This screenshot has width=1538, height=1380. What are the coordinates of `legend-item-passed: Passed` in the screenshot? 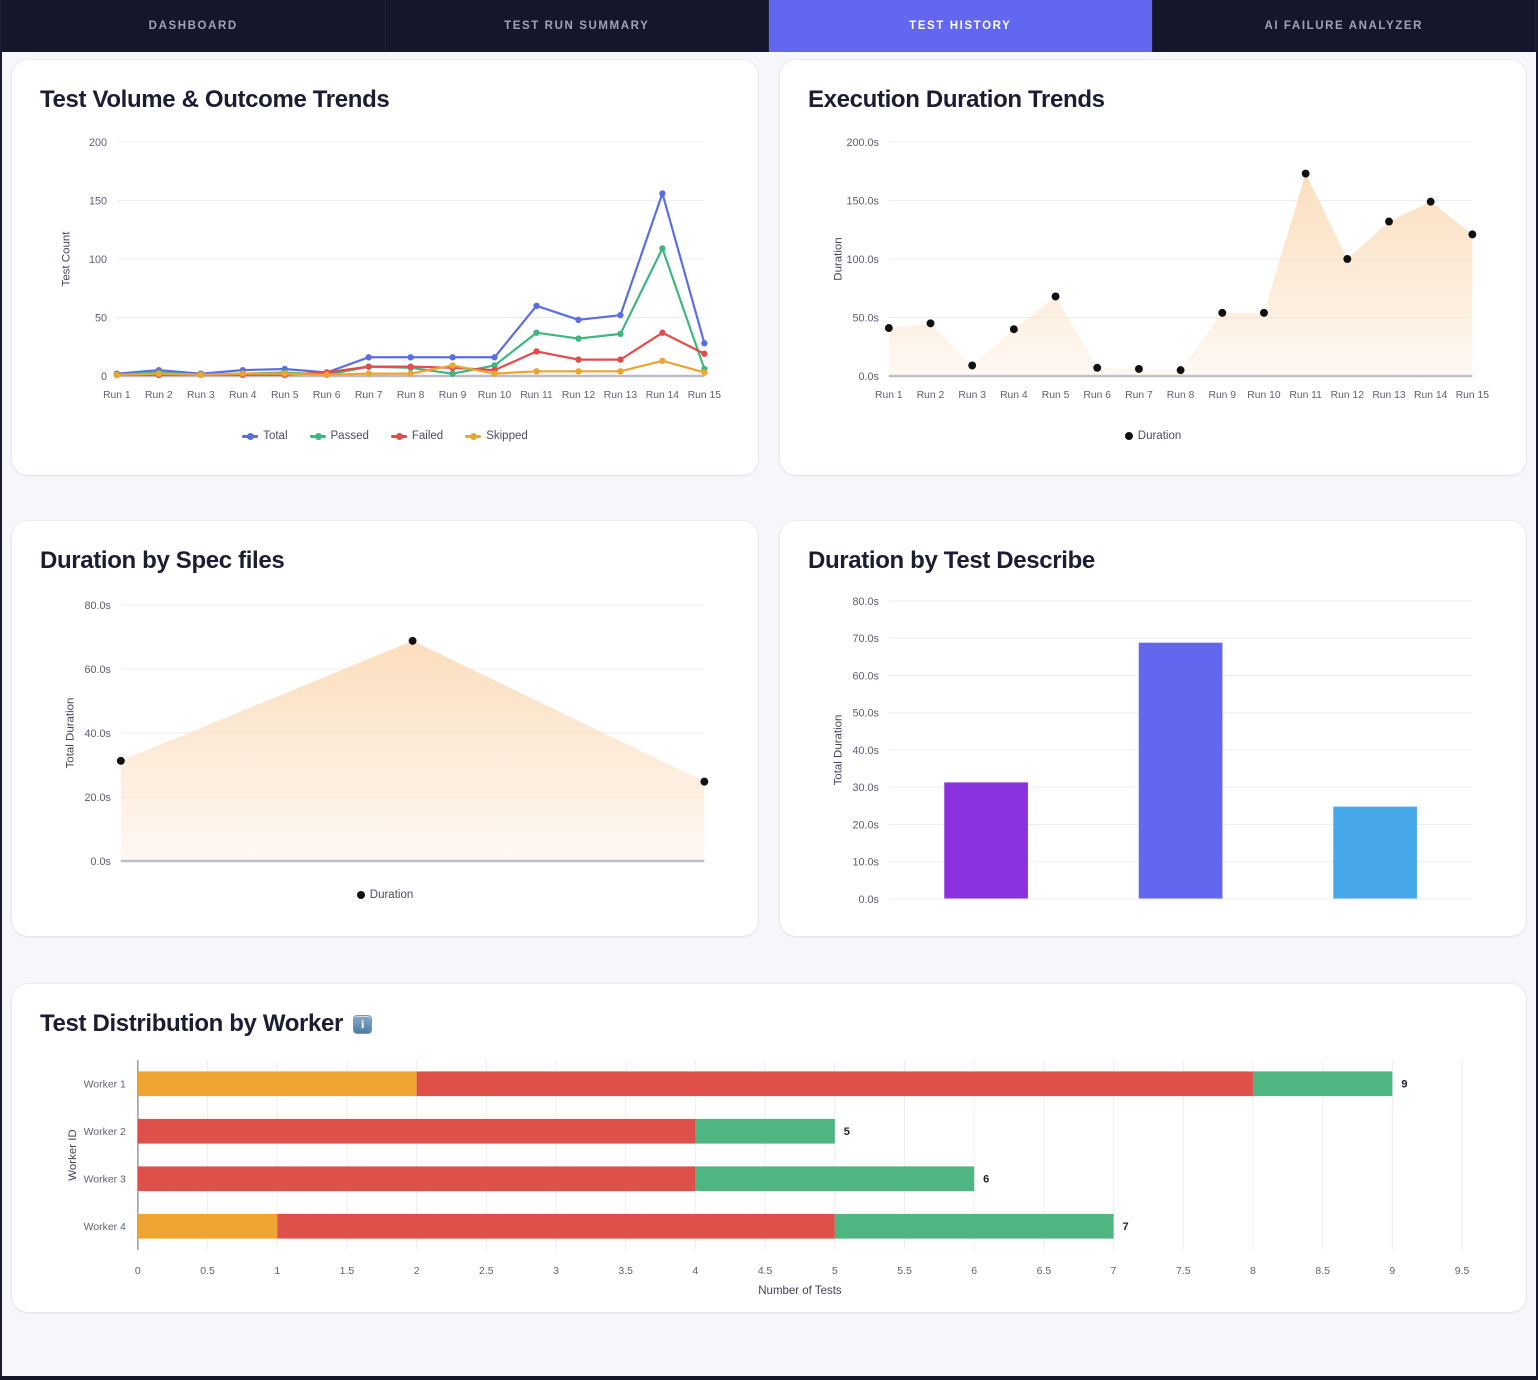 It's located at (339, 436).